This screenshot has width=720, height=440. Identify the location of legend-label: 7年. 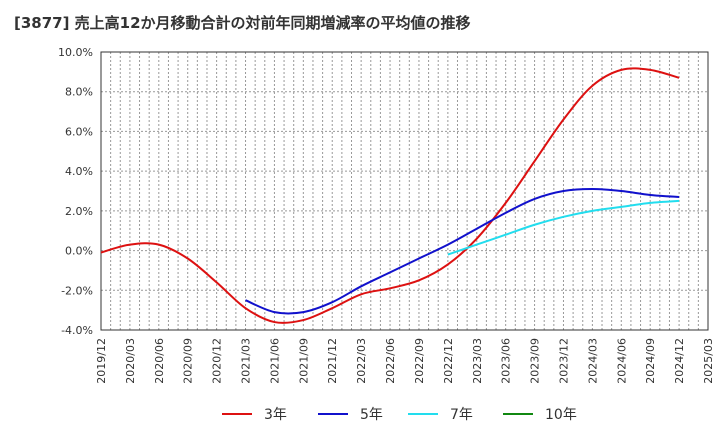
(461, 415).